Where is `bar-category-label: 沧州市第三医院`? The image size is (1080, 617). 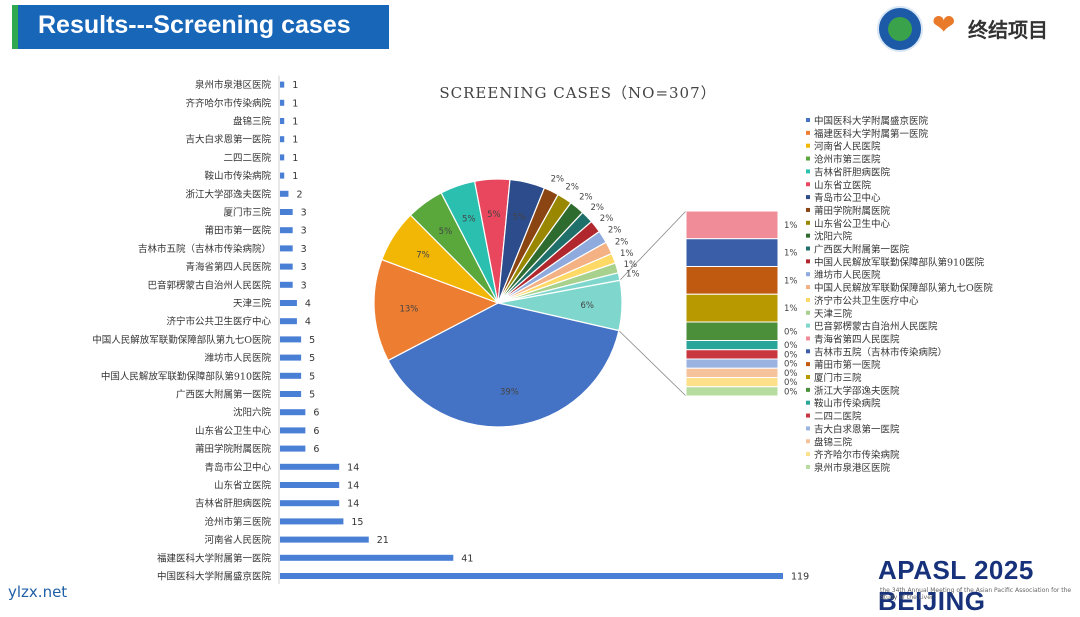
bar-category-label: 沧州市第三医院 is located at coordinates (237, 522).